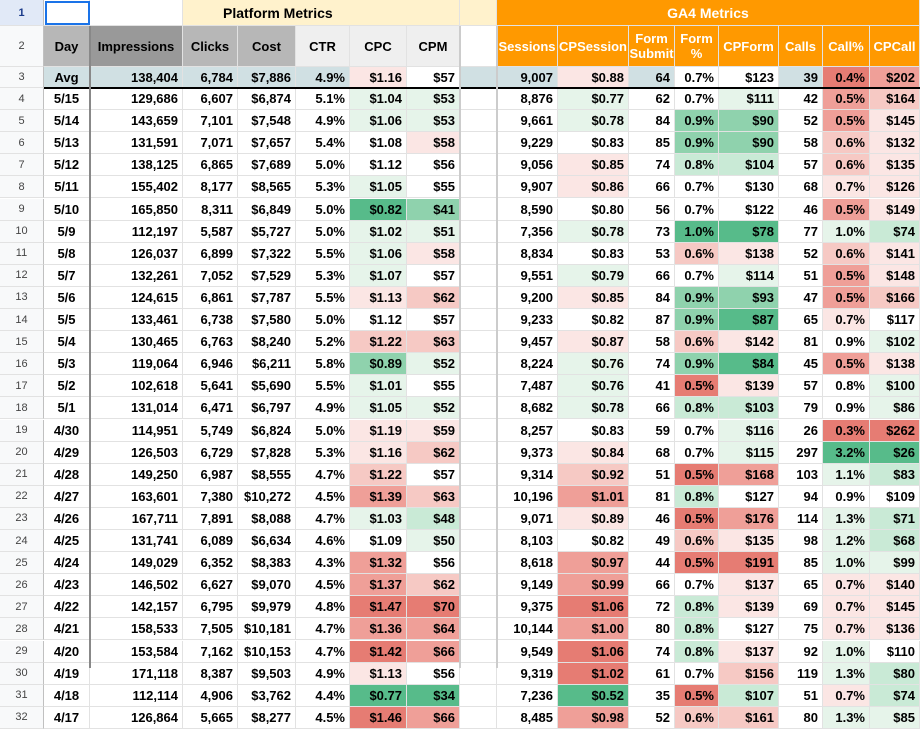 The height and width of the screenshot is (729, 920). What do you see at coordinates (378, 607) in the screenshot?
I see `cell-cpc: $1.47` at bounding box center [378, 607].